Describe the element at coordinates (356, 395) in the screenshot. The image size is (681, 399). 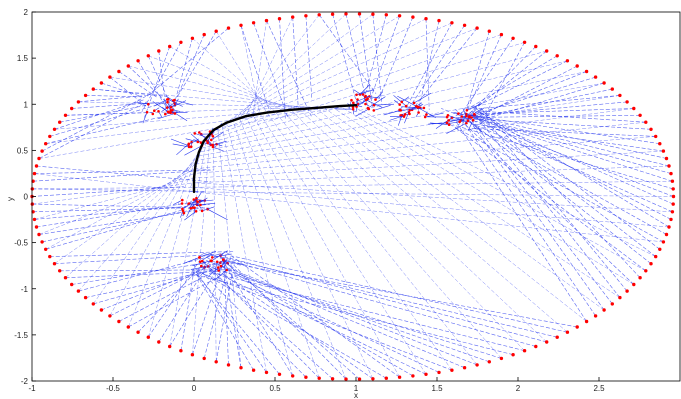
I see `x-axis-label: x` at that location.